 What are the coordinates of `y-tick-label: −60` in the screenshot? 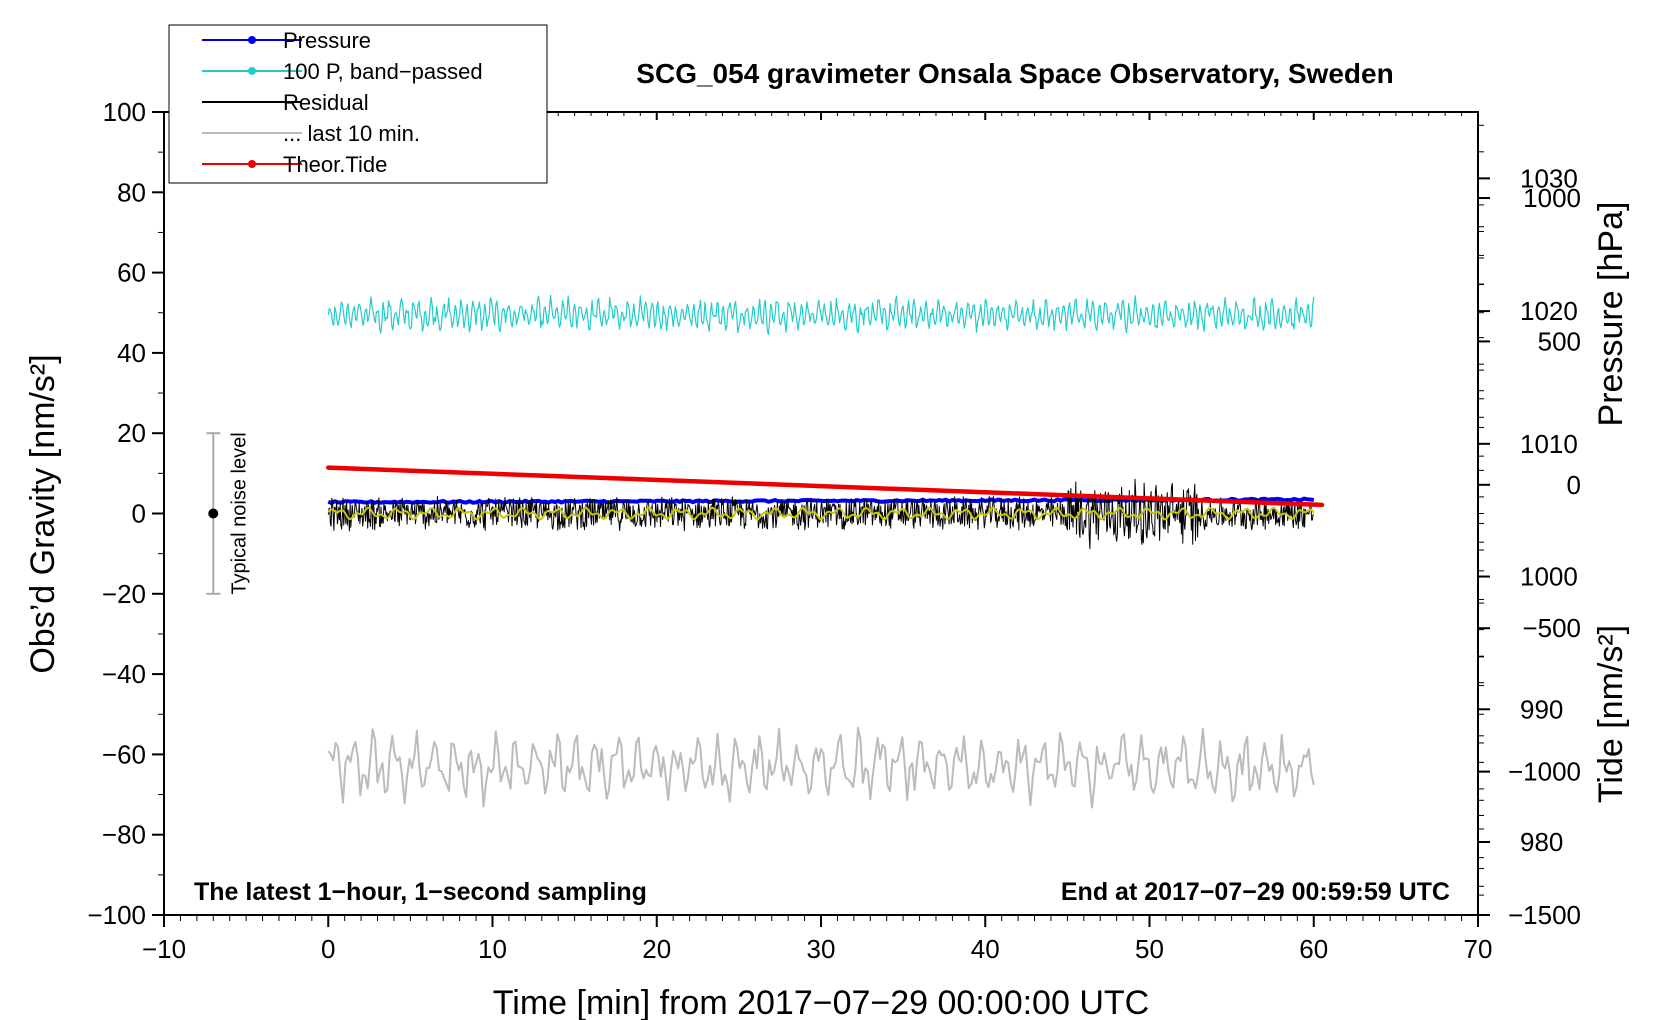 It's located at (124, 754).